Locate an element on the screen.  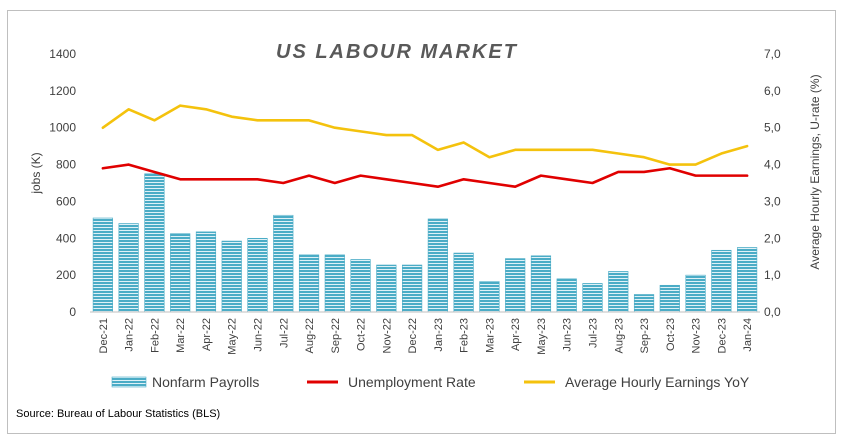
unemployment-rate-line is located at coordinates (425, 175).